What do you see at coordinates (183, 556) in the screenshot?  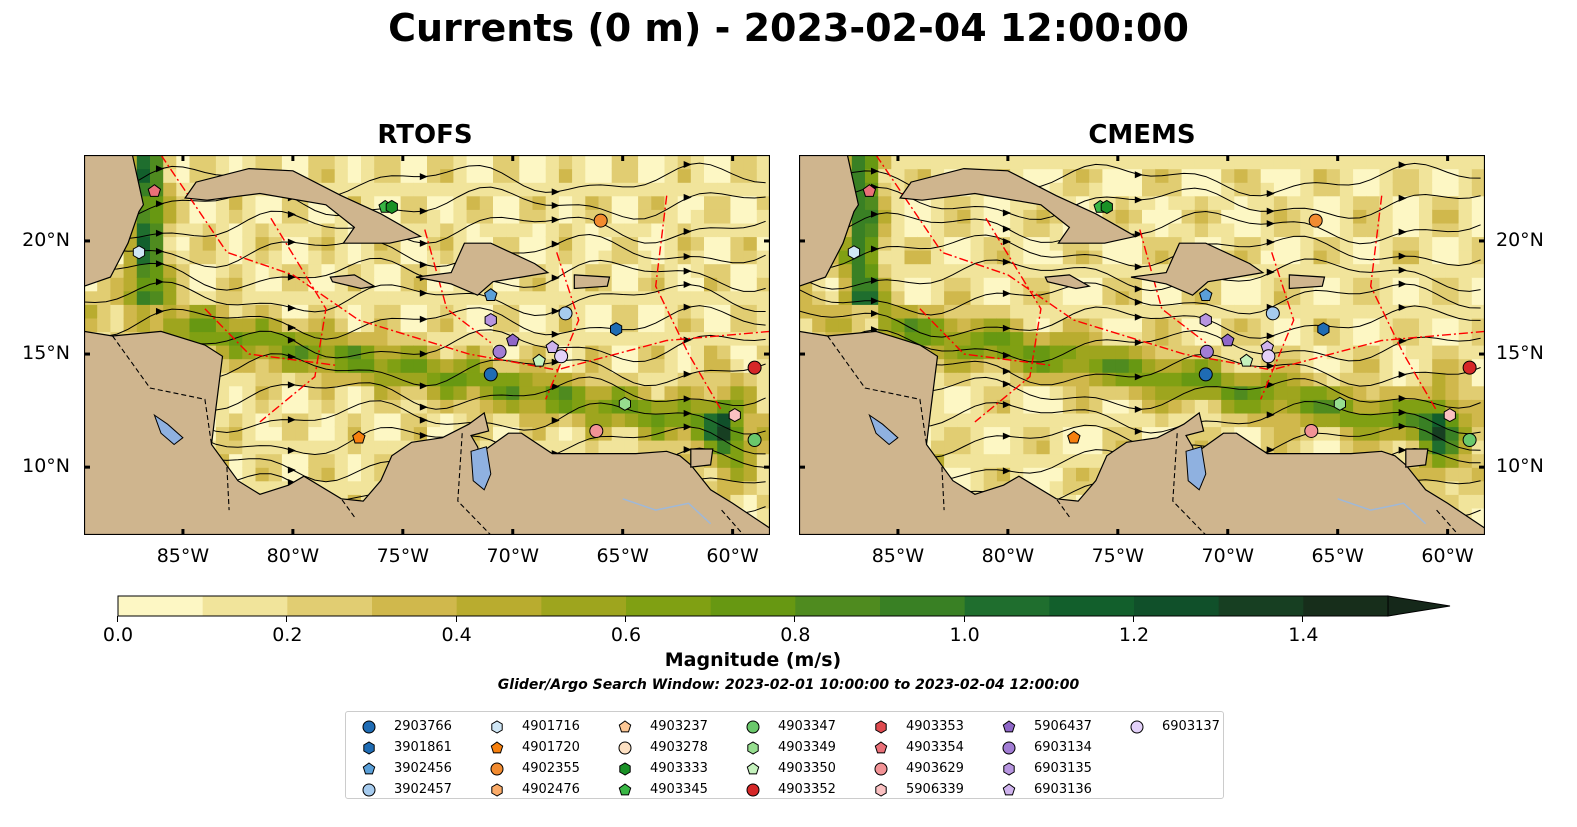 I see `lon-tick-label: 85°W` at bounding box center [183, 556].